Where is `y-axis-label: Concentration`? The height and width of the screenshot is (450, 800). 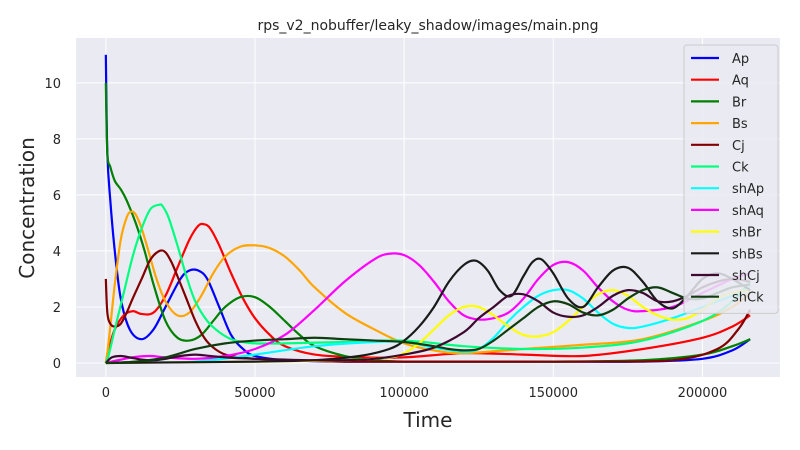
y-axis-label: Concentration is located at coordinates (27, 207).